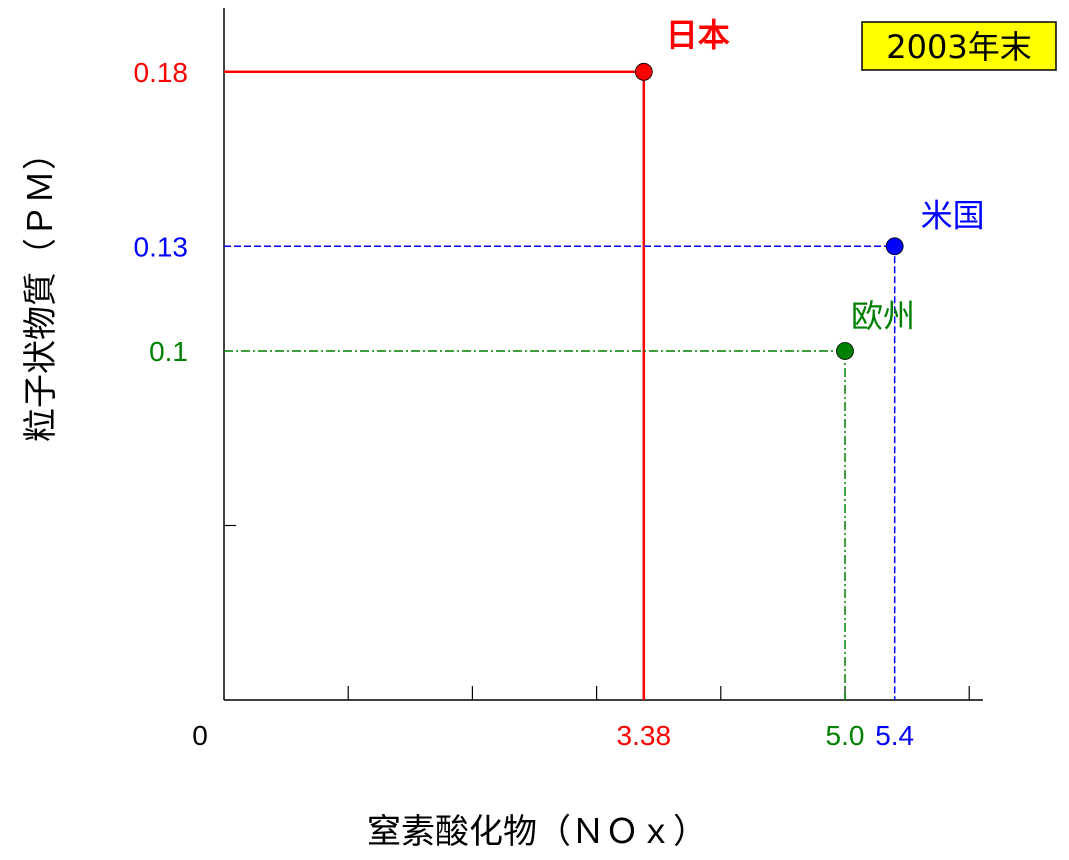 This screenshot has width=1069, height=860. Describe the element at coordinates (769, 211) in the screenshot. I see `data-points` at that location.